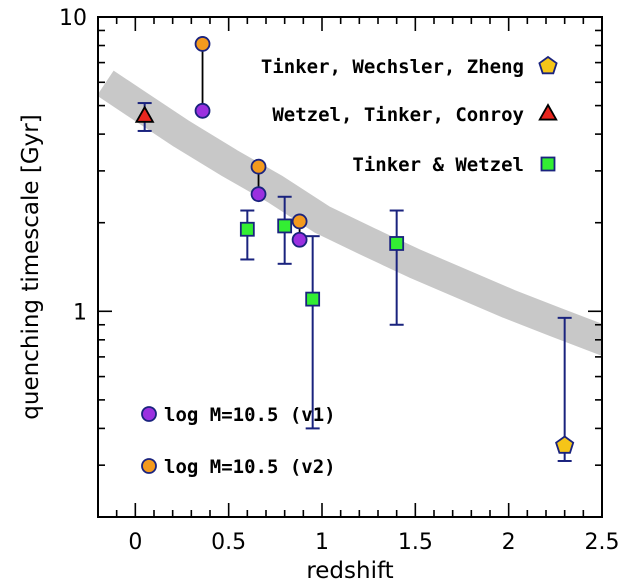  Describe the element at coordinates (548, 164) in the screenshot. I see `legend-marker-tinker-wetzel` at that location.